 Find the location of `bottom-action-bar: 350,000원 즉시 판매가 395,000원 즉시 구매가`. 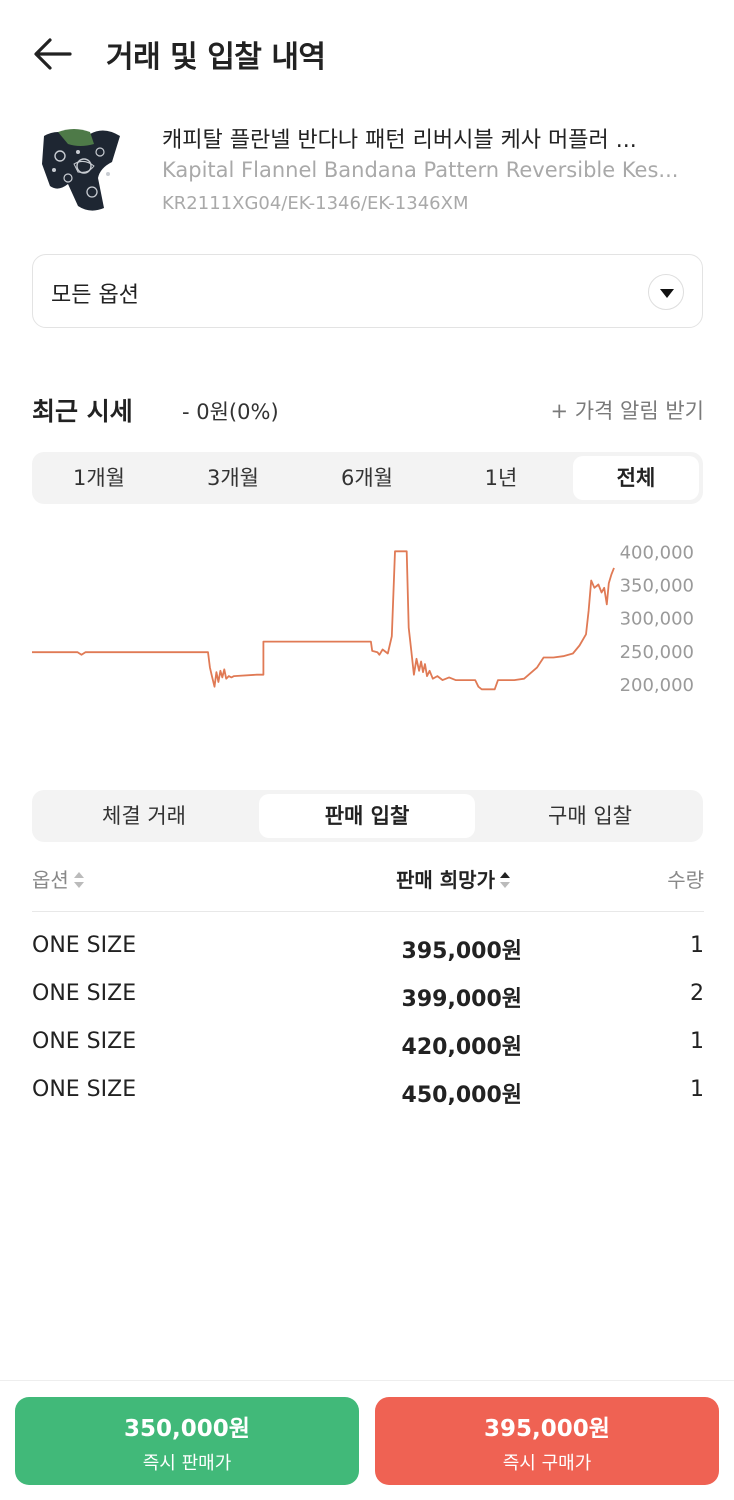

bottom-action-bar: 350,000원 즉시 판매가 395,000원 즉시 구매가 is located at coordinates (367, 1440).